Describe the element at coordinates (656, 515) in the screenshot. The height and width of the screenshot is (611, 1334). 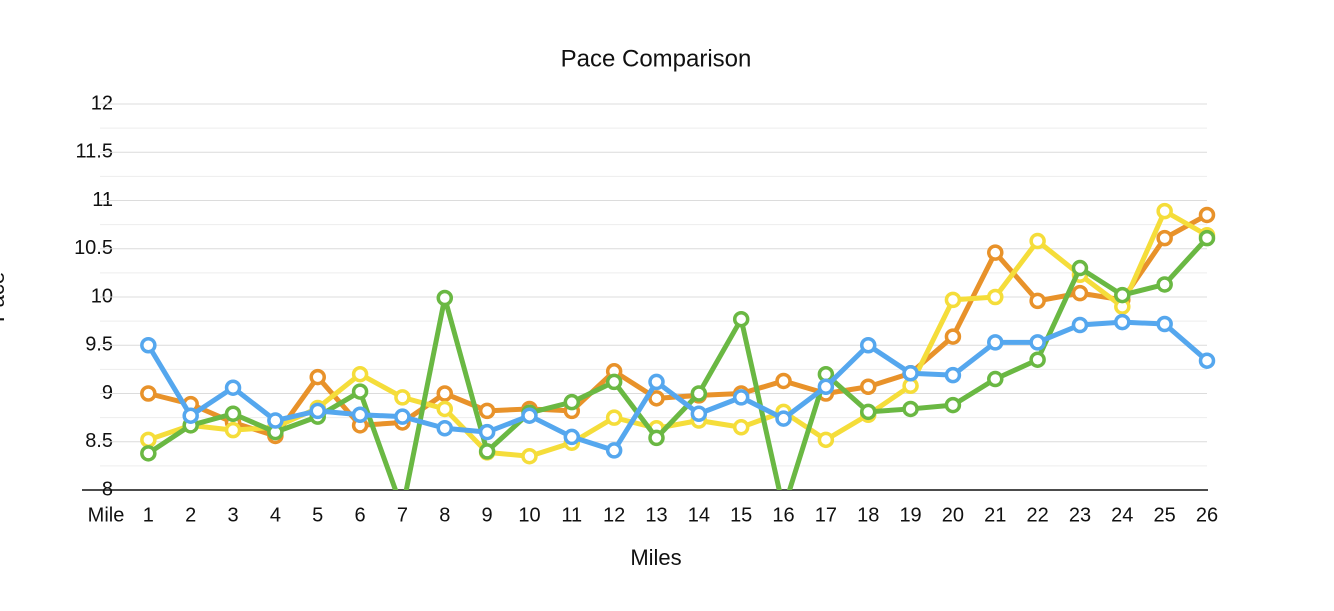
I see `x-tick-label: 13` at that location.